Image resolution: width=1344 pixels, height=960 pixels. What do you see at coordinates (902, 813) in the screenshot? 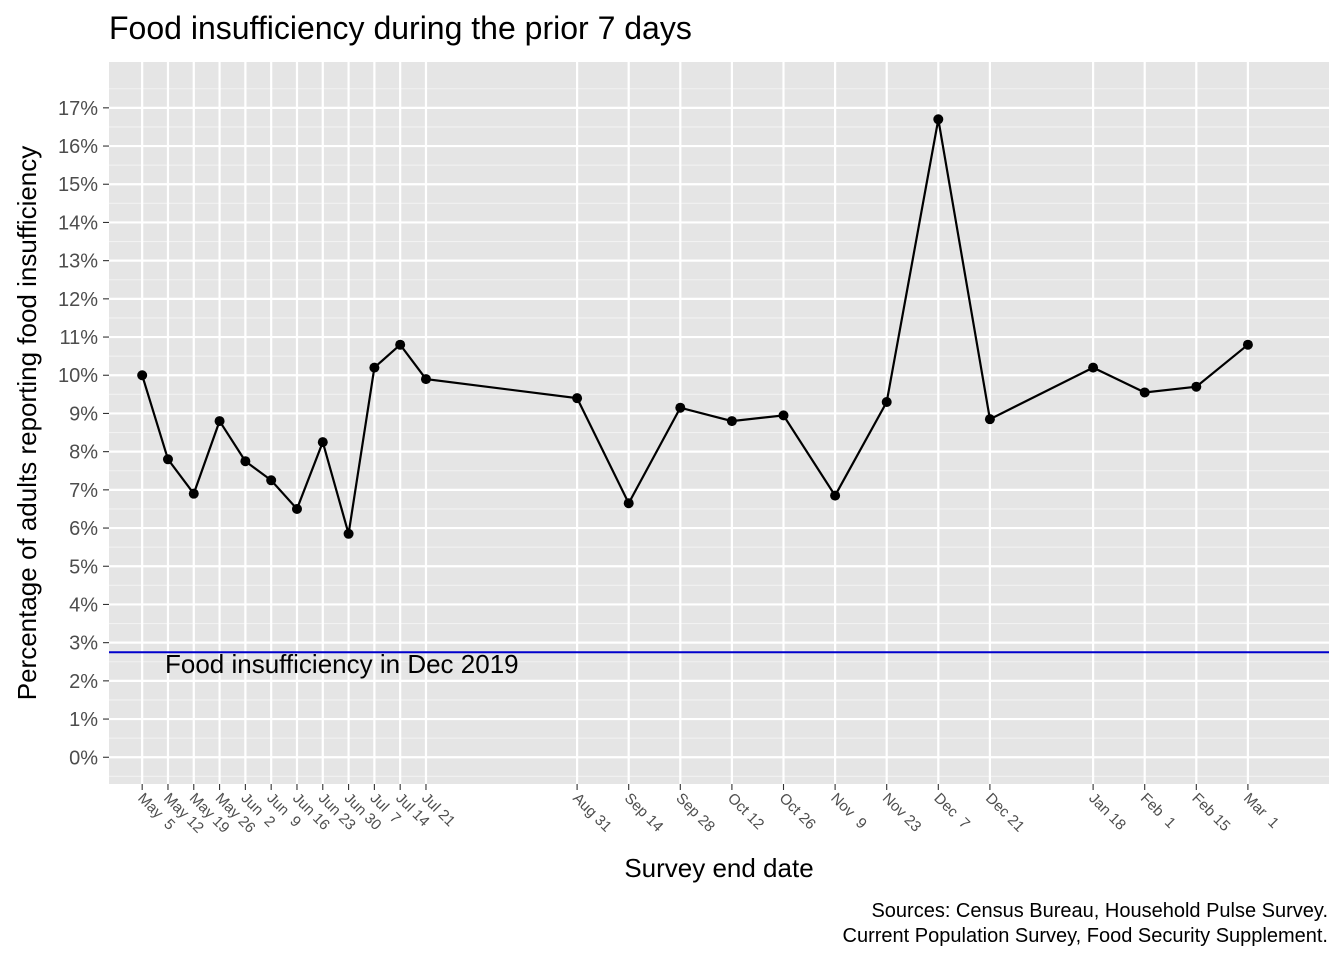
I see `x-tick-label: Nov 23` at bounding box center [902, 813].